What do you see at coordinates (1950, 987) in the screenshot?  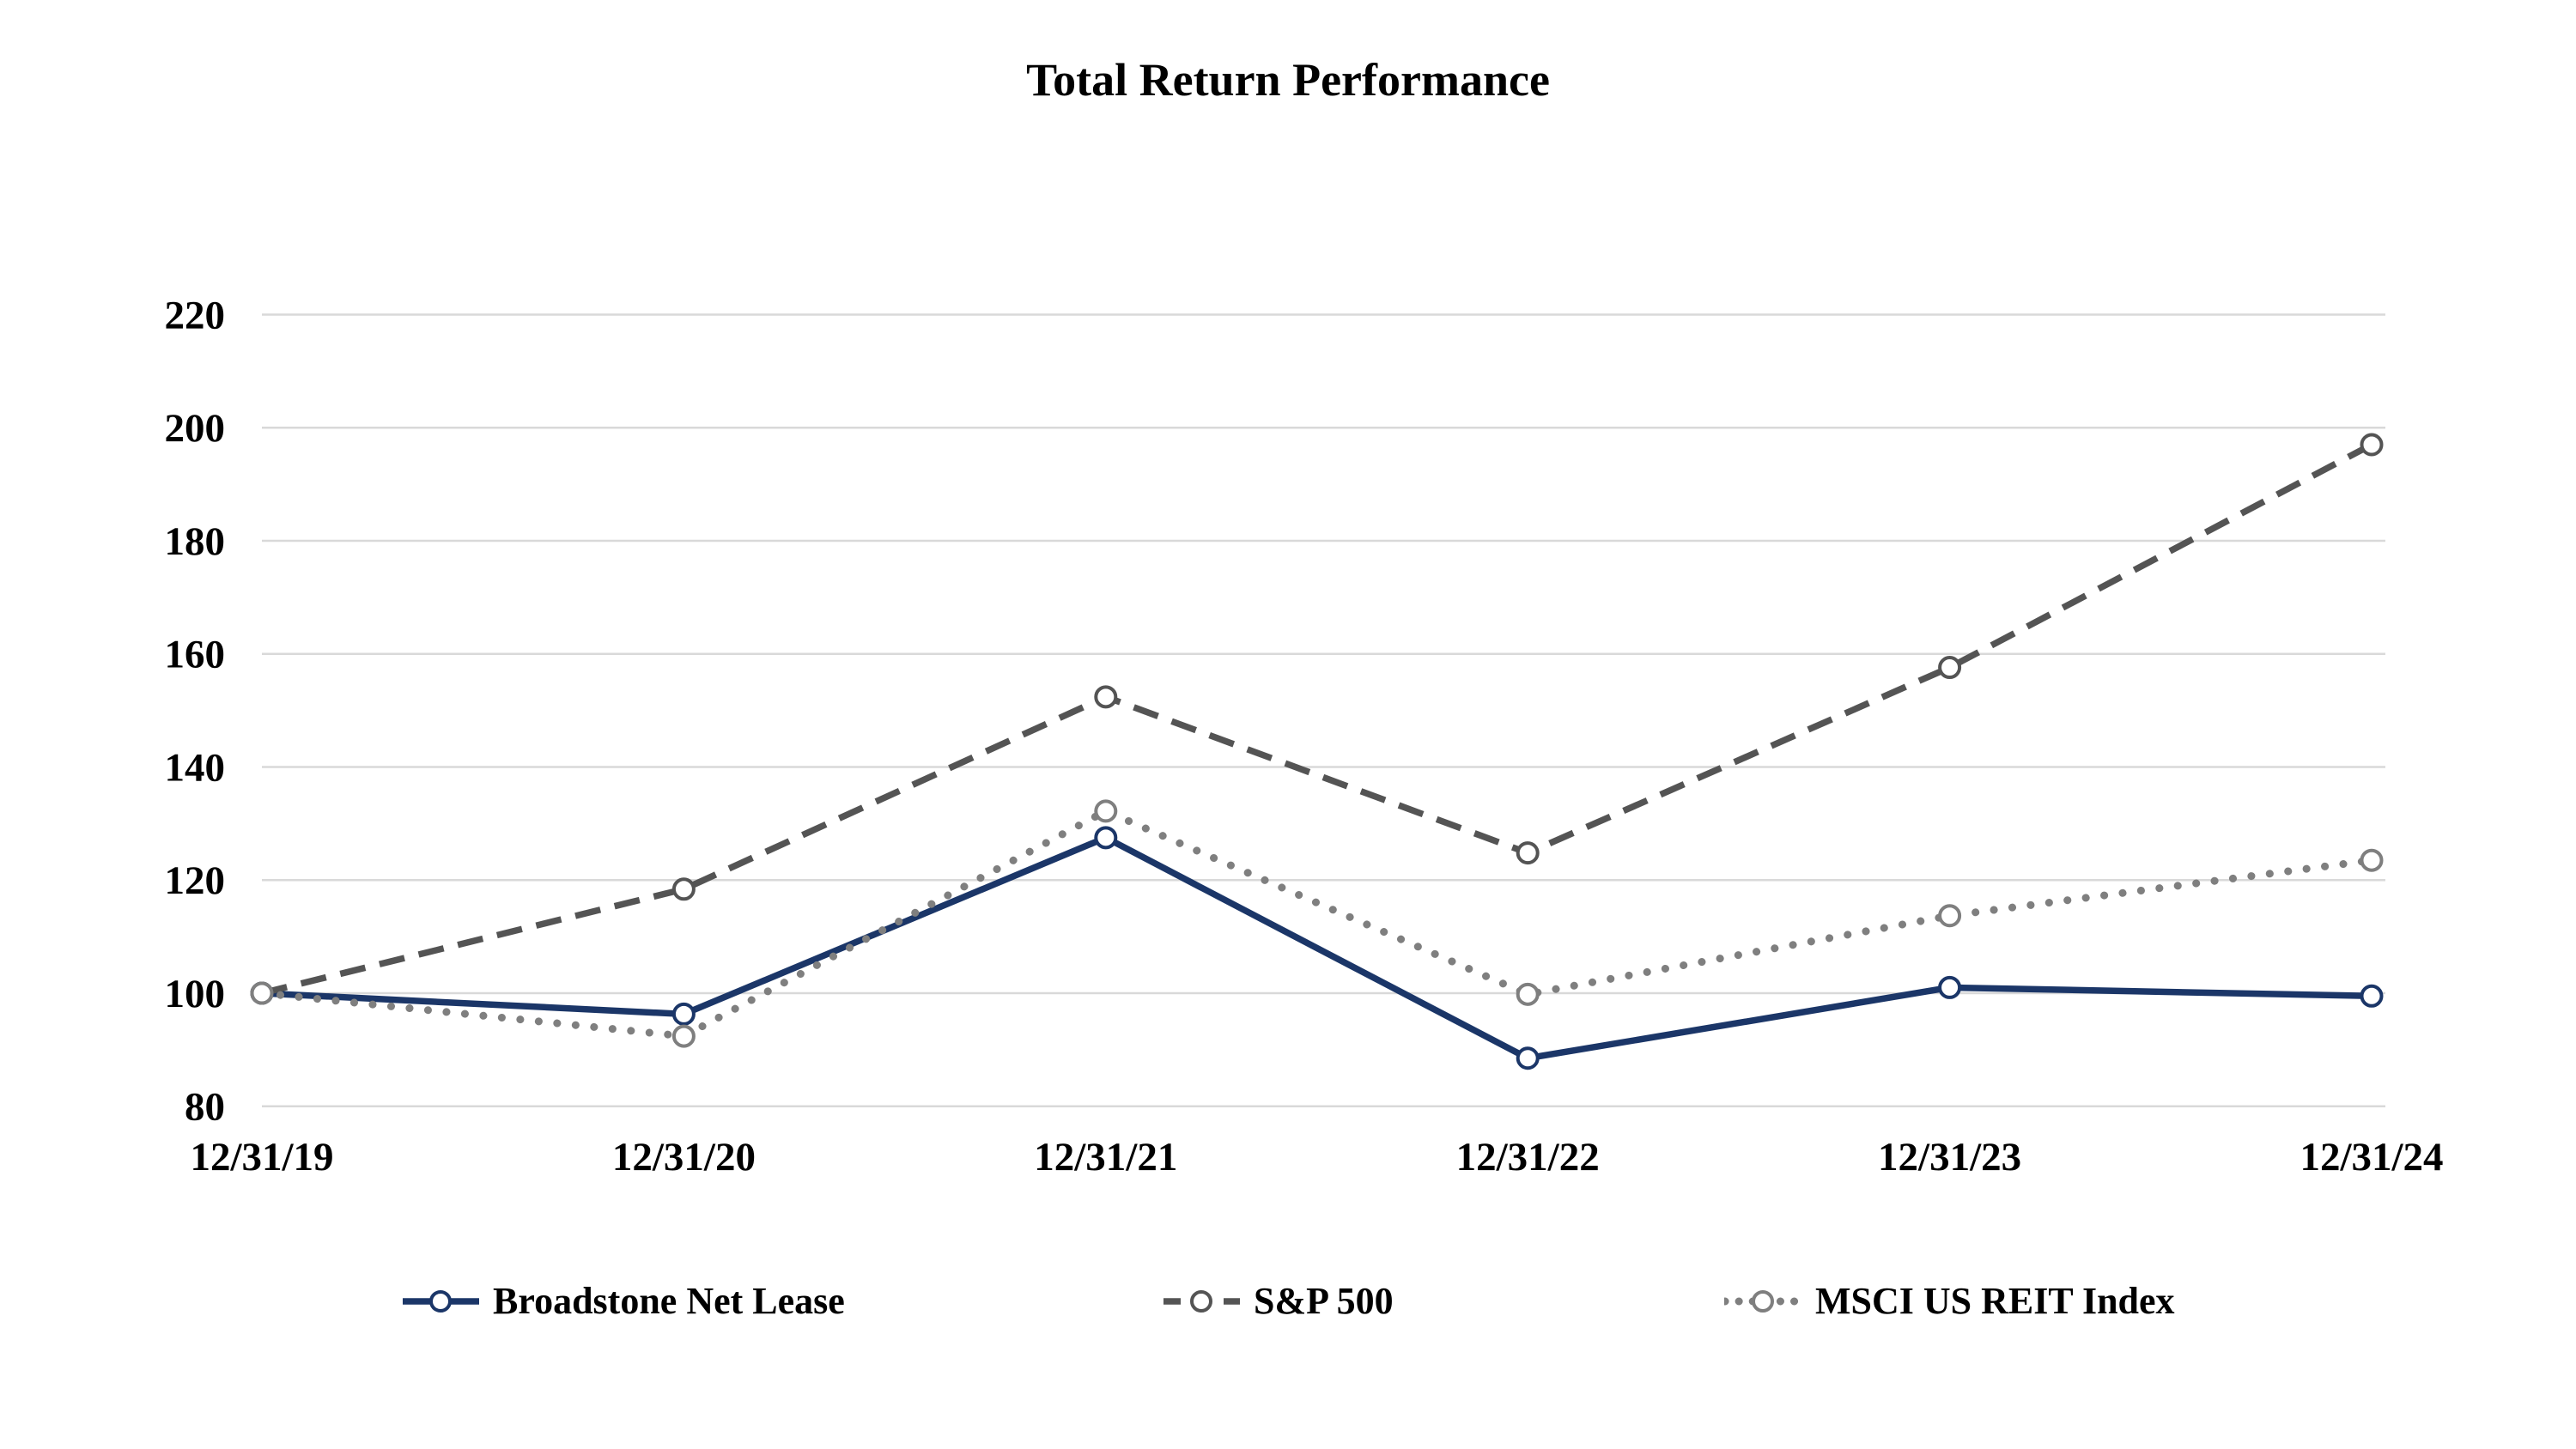 I see `data-point-marker-s0-12/31/23` at bounding box center [1950, 987].